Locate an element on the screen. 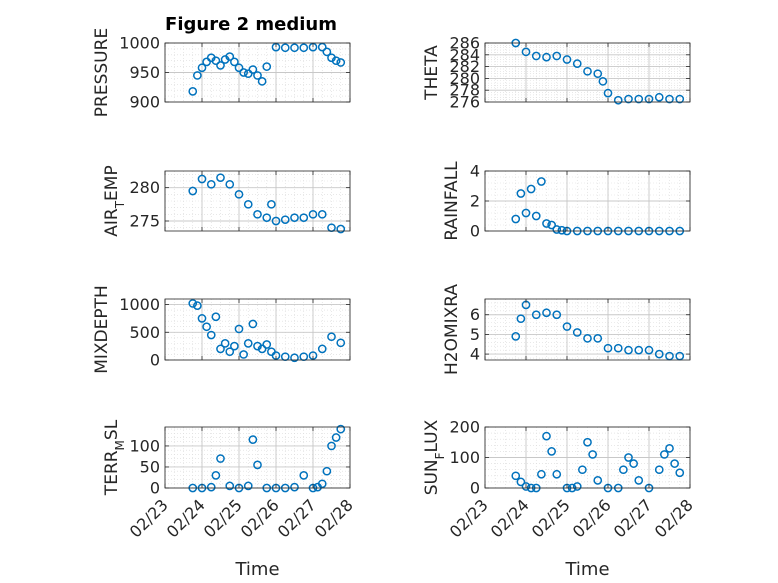 Image resolution: width=778 pixels, height=583 pixels. y-tick-label: 286 is located at coordinates (464, 43).